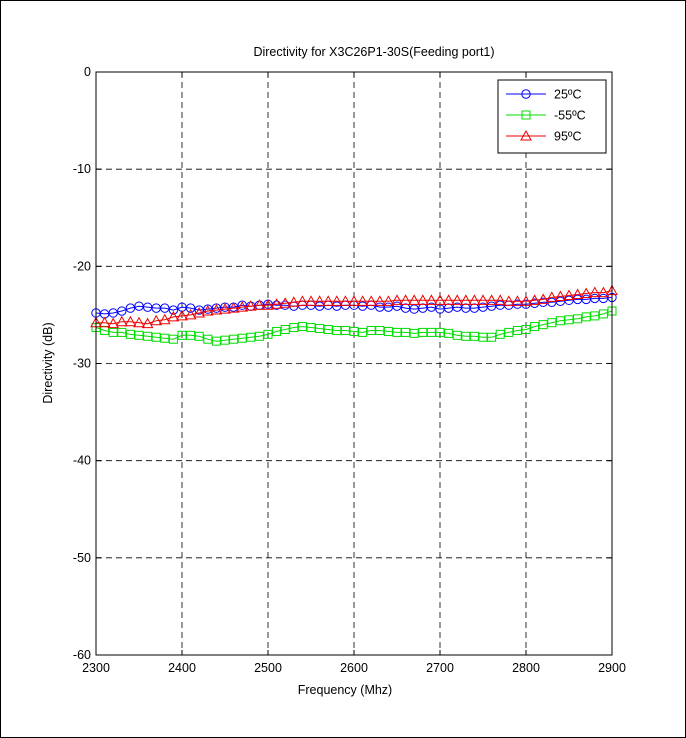  Describe the element at coordinates (568, 137) in the screenshot. I see `legend-label: 95ºC` at that location.